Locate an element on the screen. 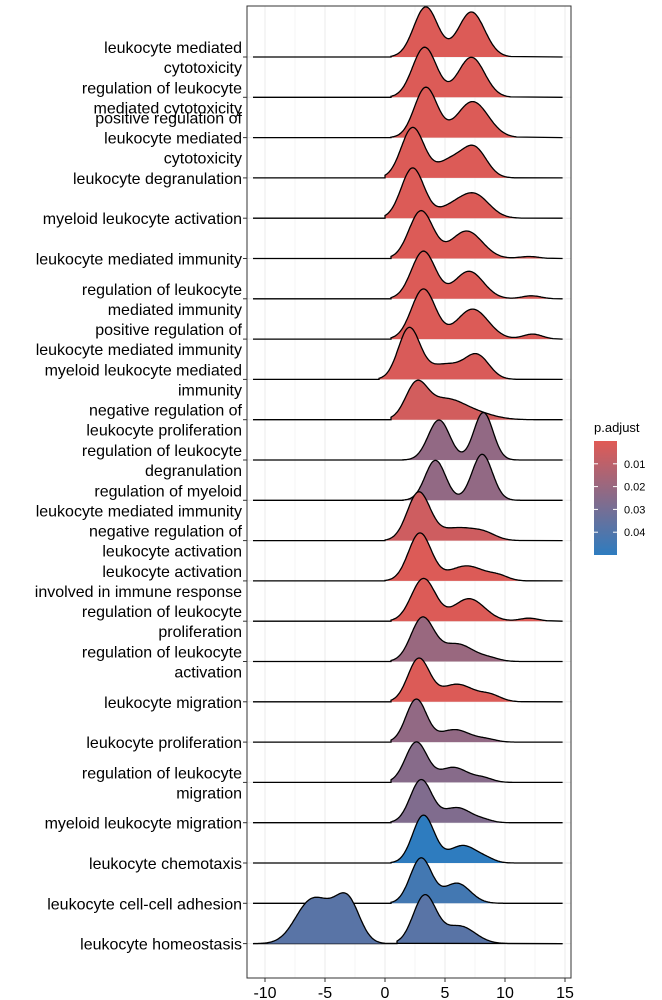 The height and width of the screenshot is (1000, 662). legend-ticks: 0.01 0.02 0.03 0.04 is located at coordinates (619, 499).